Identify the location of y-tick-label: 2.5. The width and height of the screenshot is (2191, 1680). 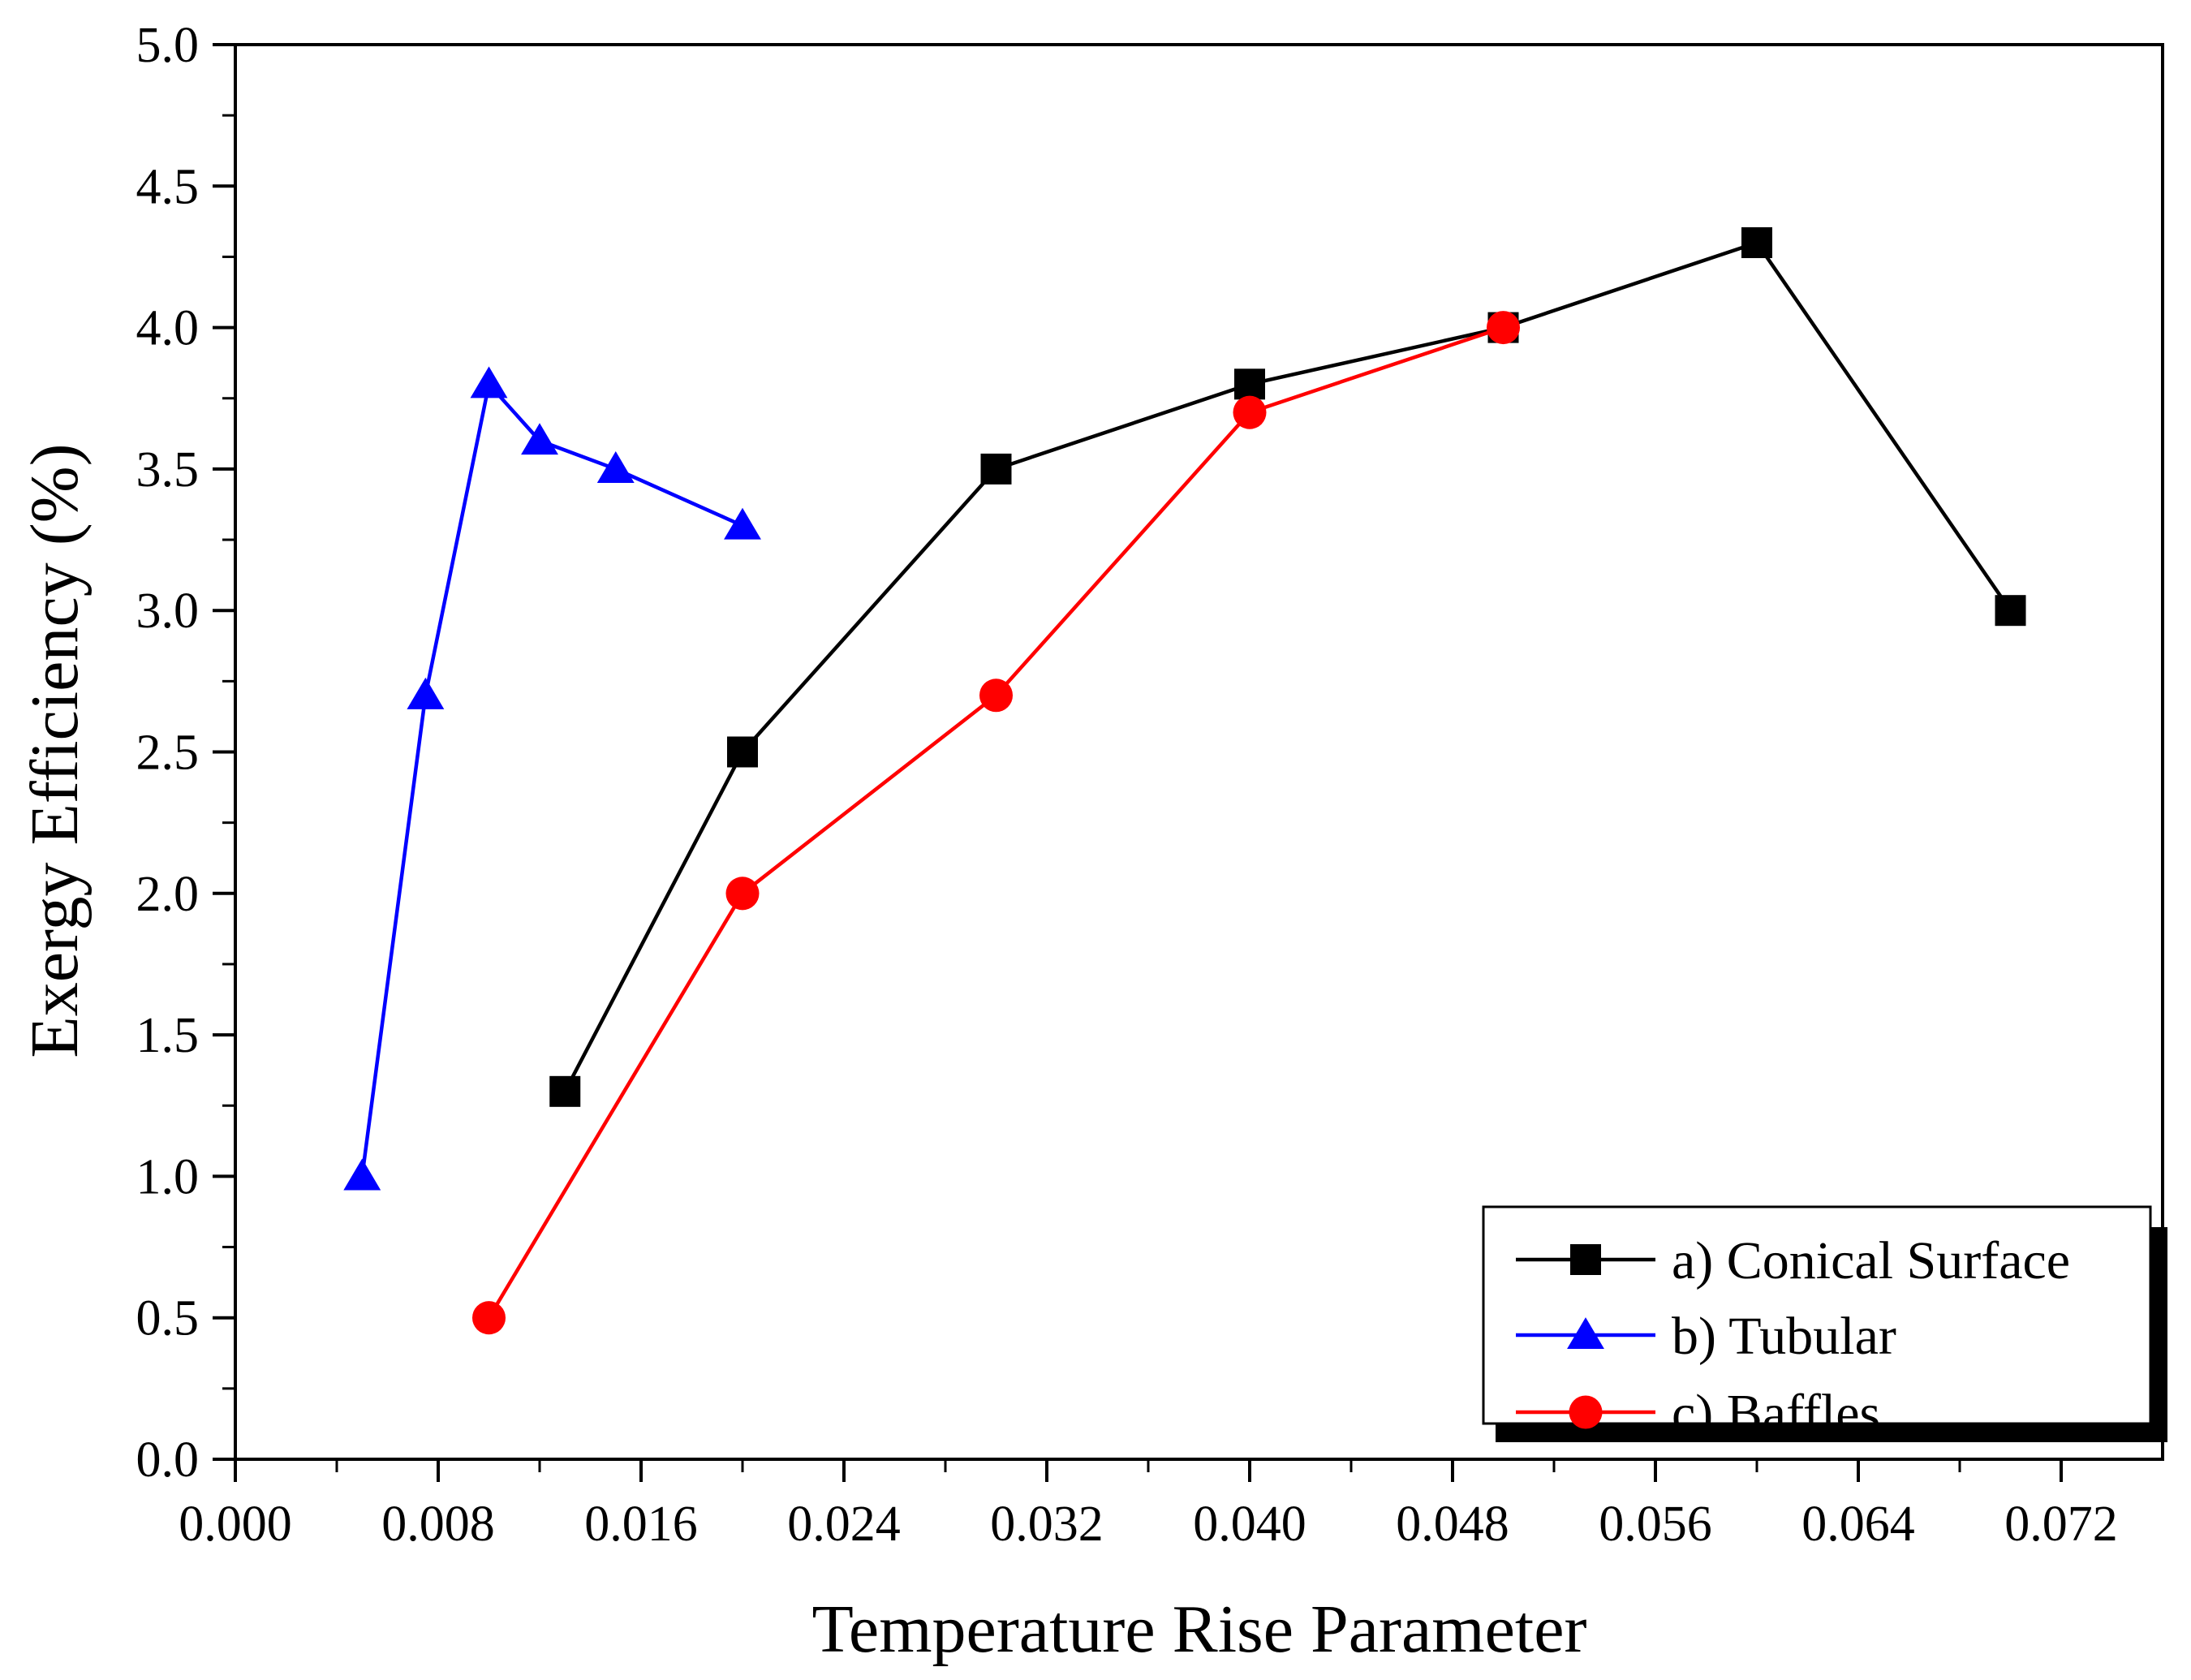
(168, 754).